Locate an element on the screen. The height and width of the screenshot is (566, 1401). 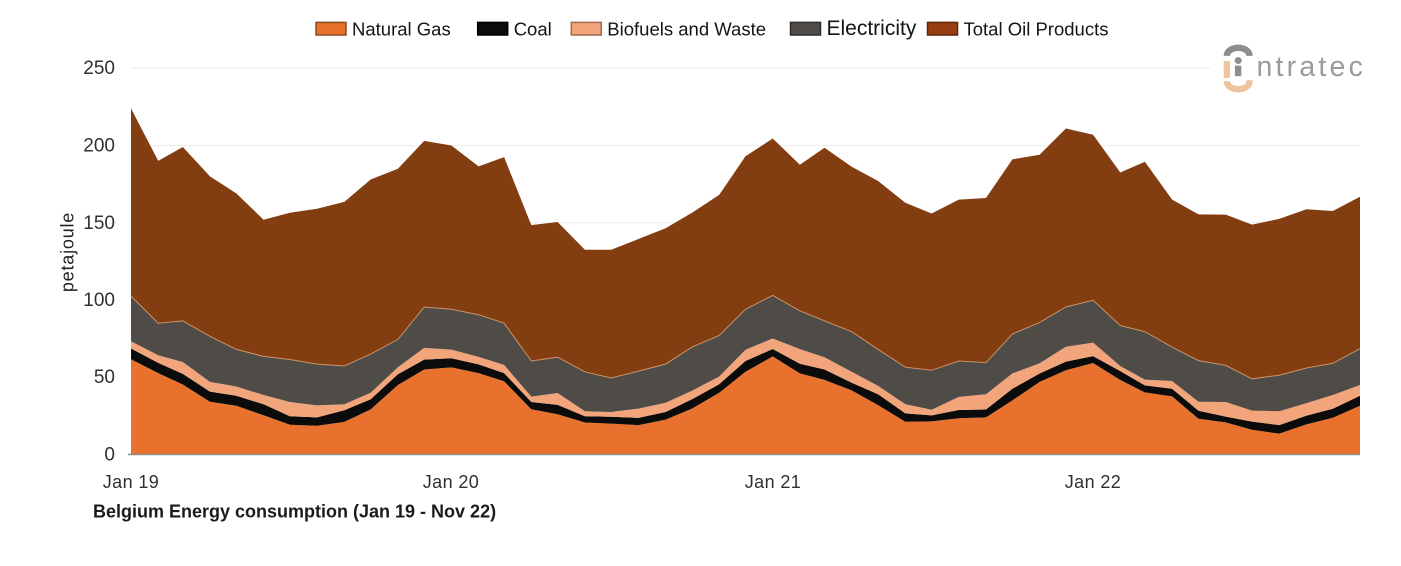
svg-text: Jan 19 is located at coordinates (131, 482).